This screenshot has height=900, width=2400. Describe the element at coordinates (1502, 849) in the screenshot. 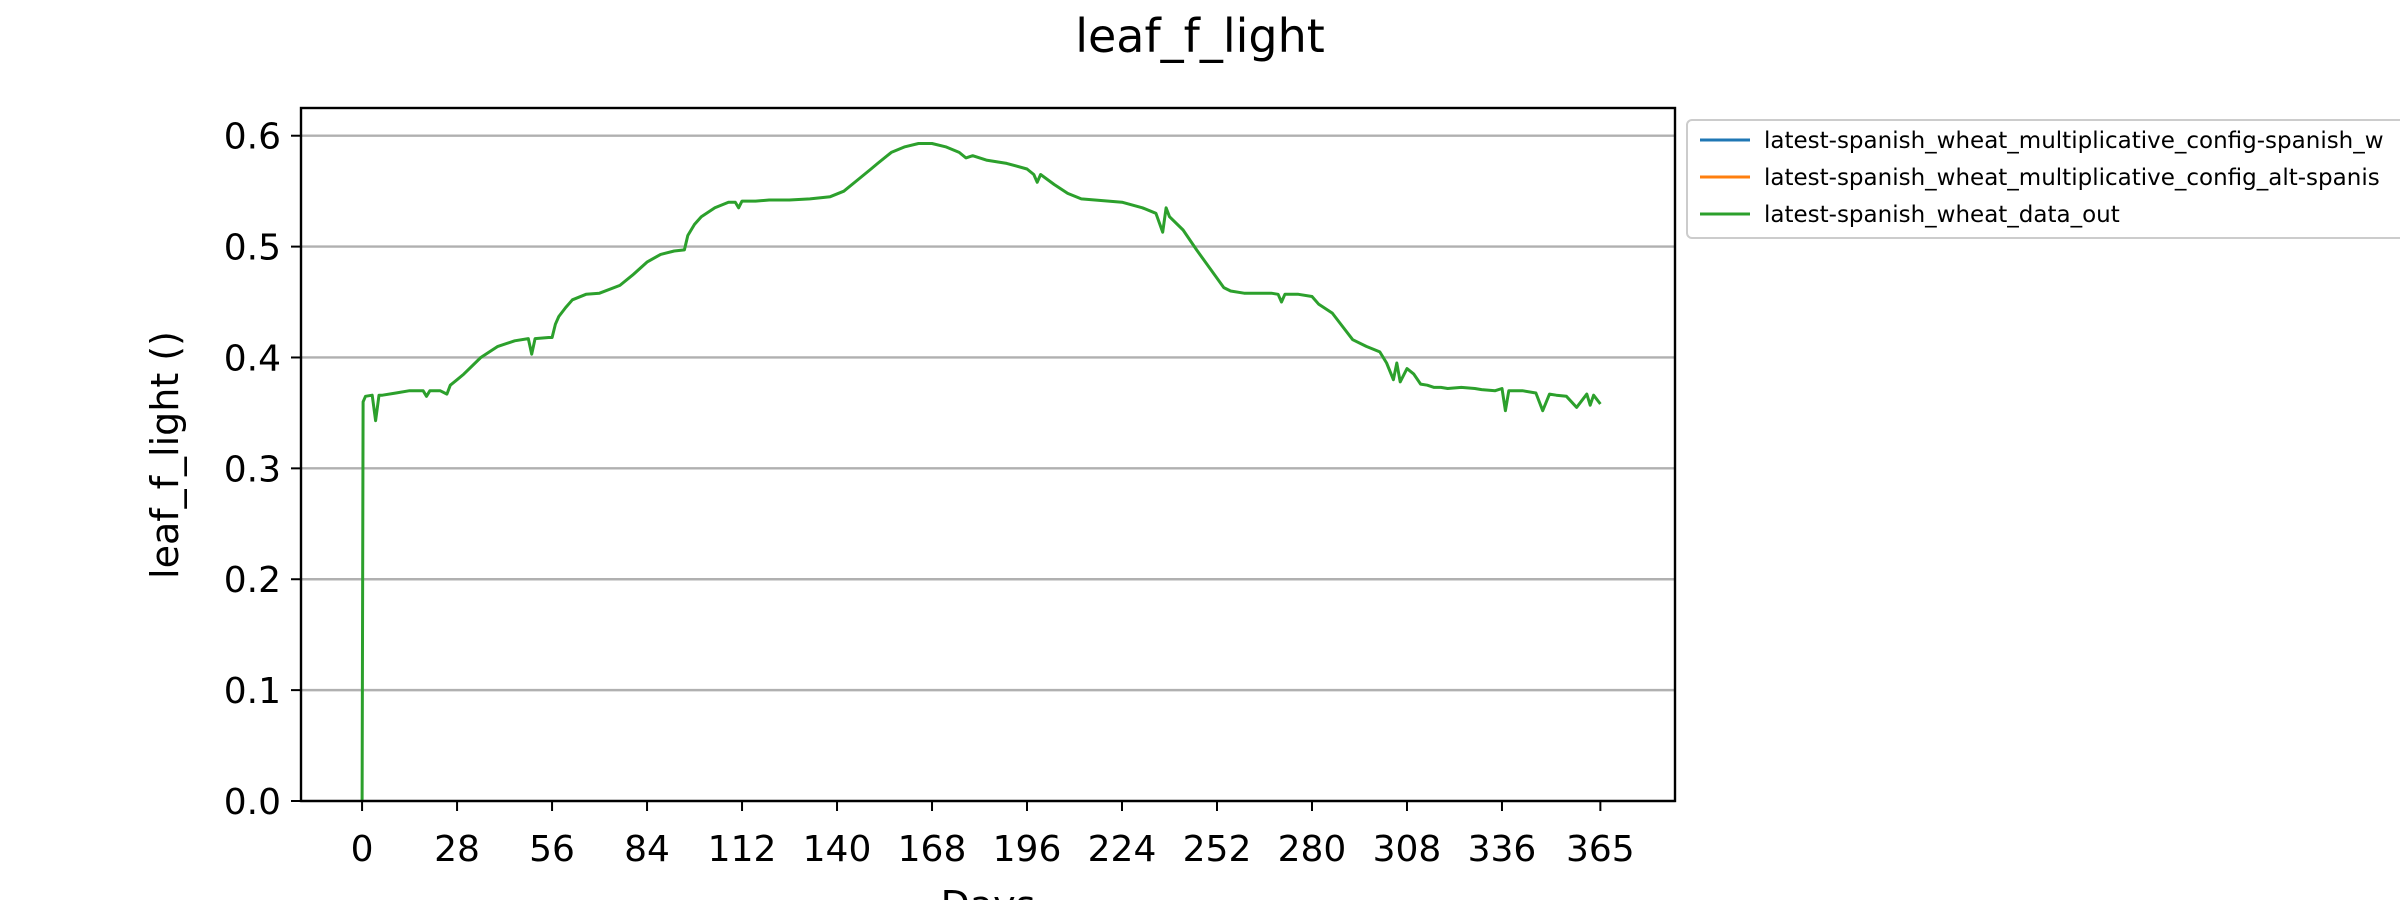

I see `x-tick-label: 336` at that location.